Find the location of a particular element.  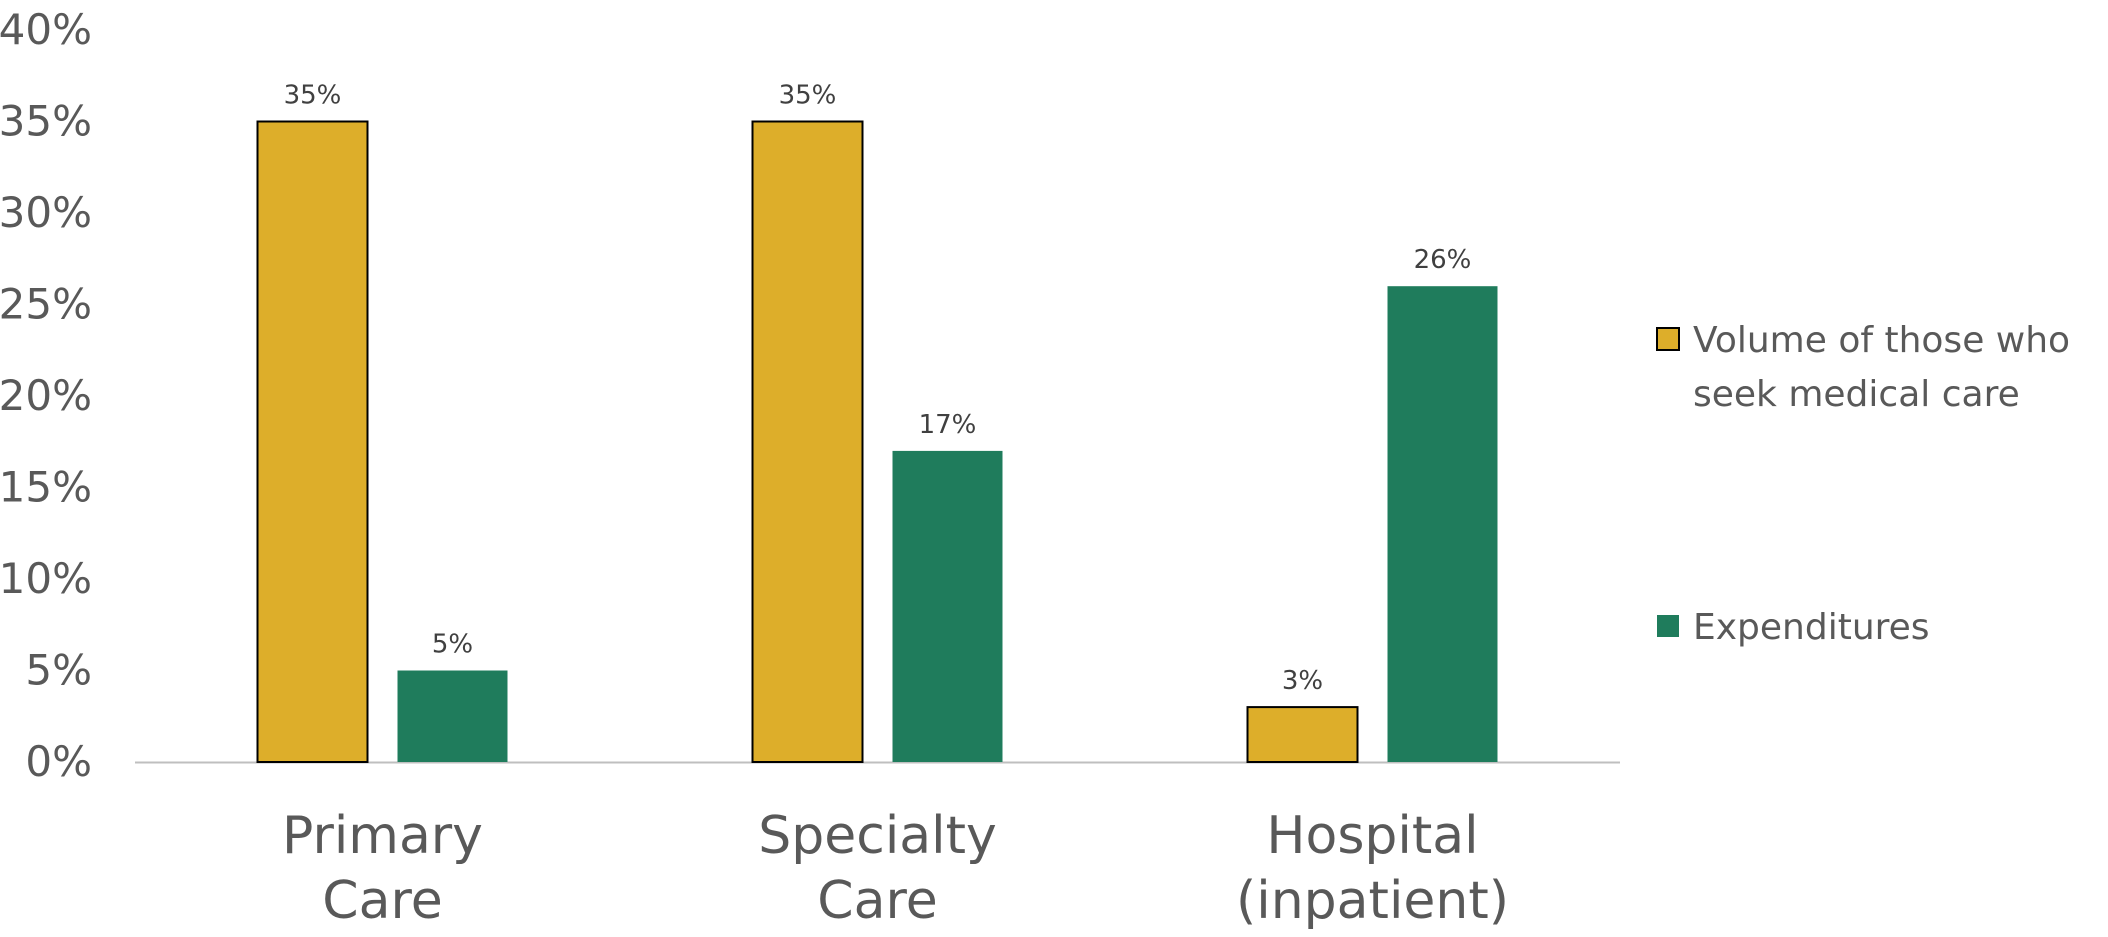

y-tick-label: 10% is located at coordinates (46, 578).